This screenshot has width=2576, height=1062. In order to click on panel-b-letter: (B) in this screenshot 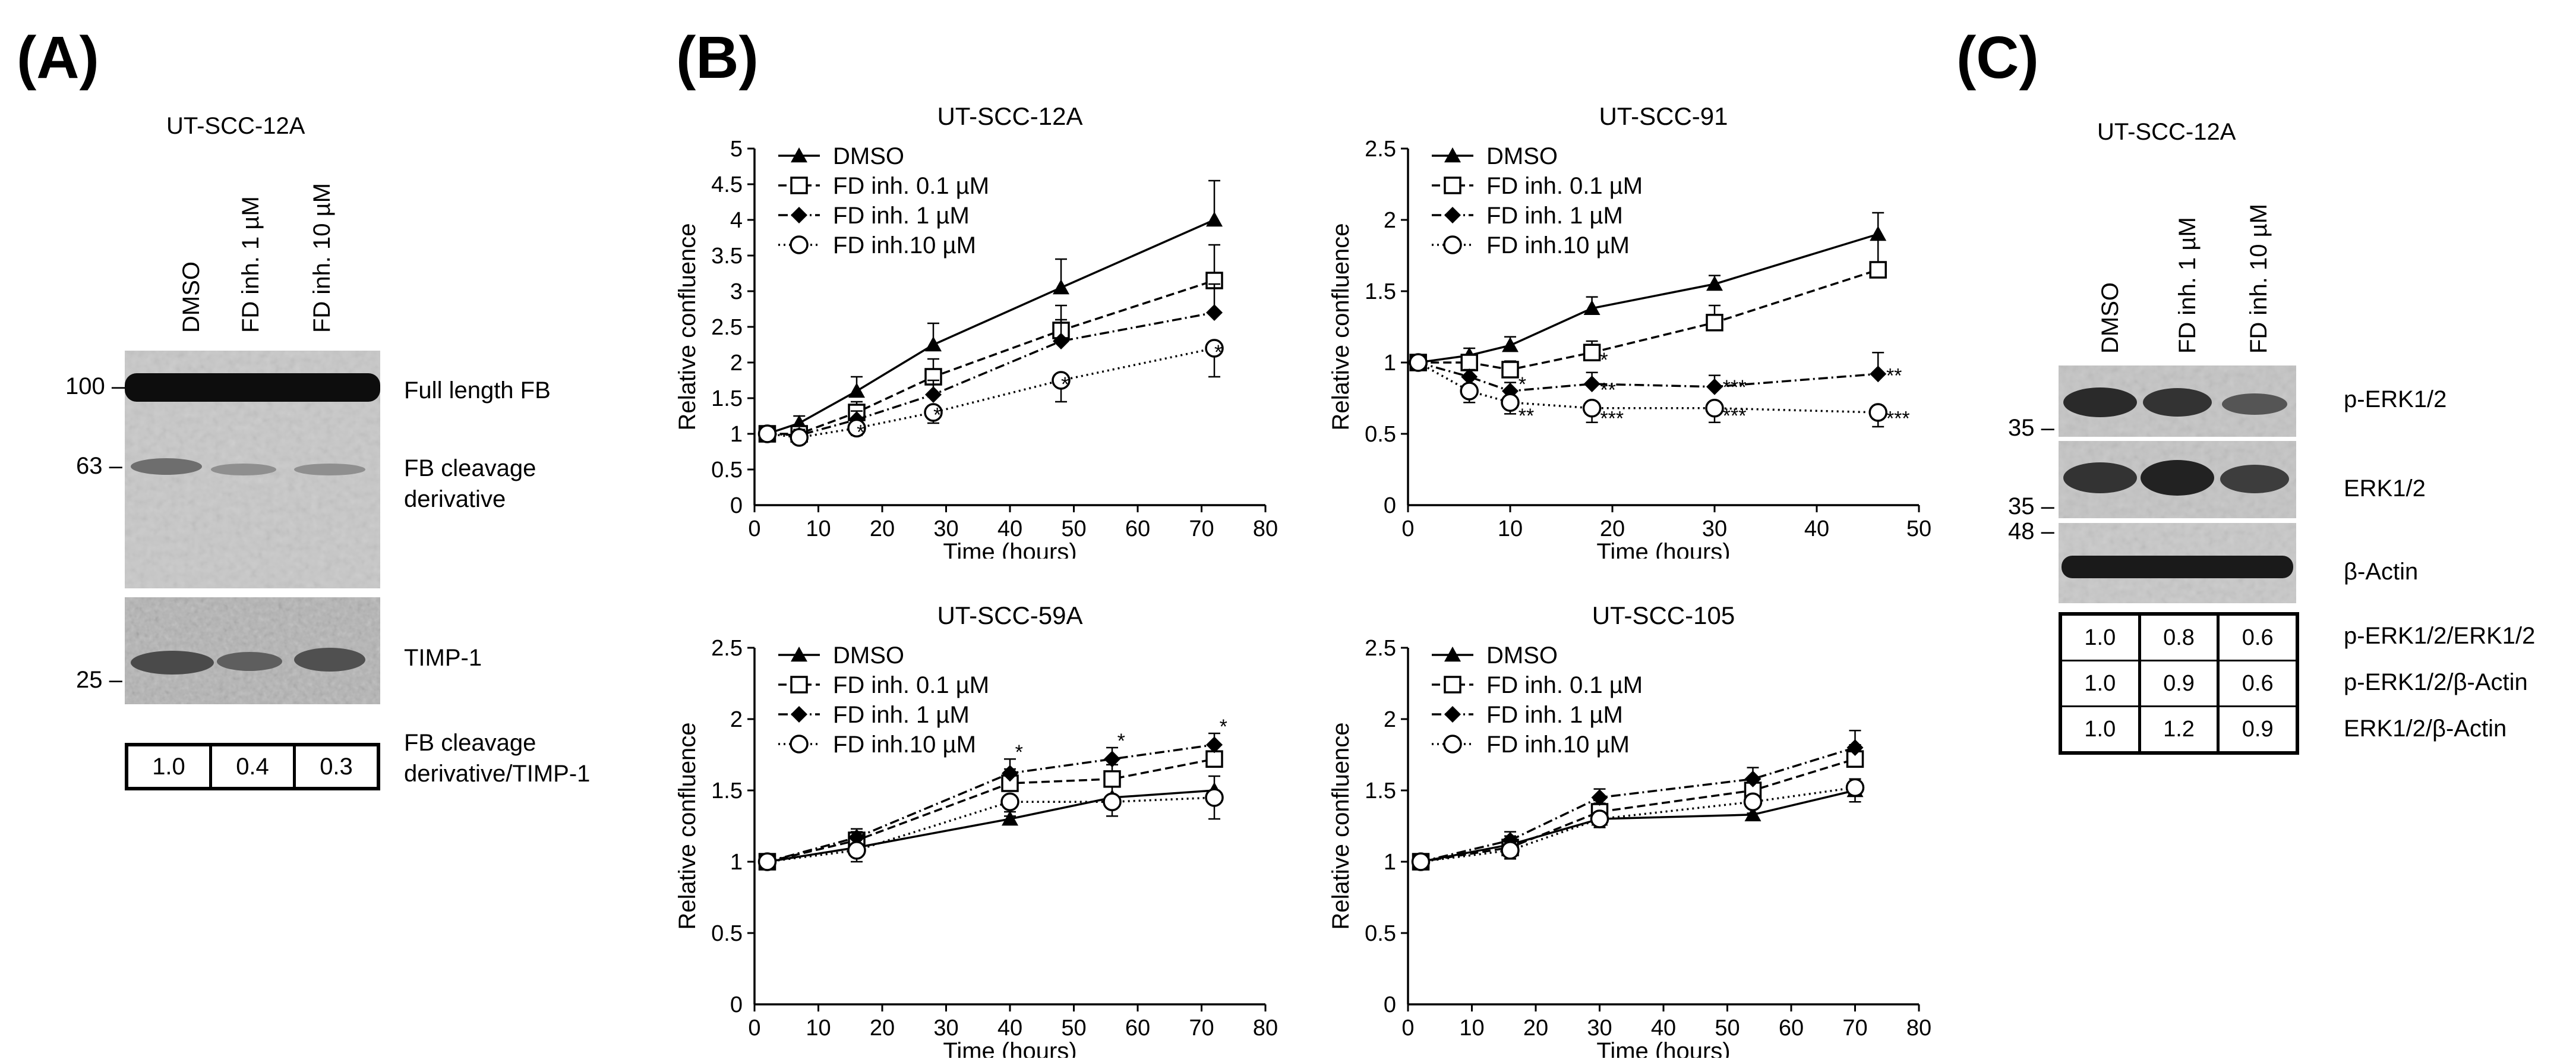, I will do `click(717, 57)`.